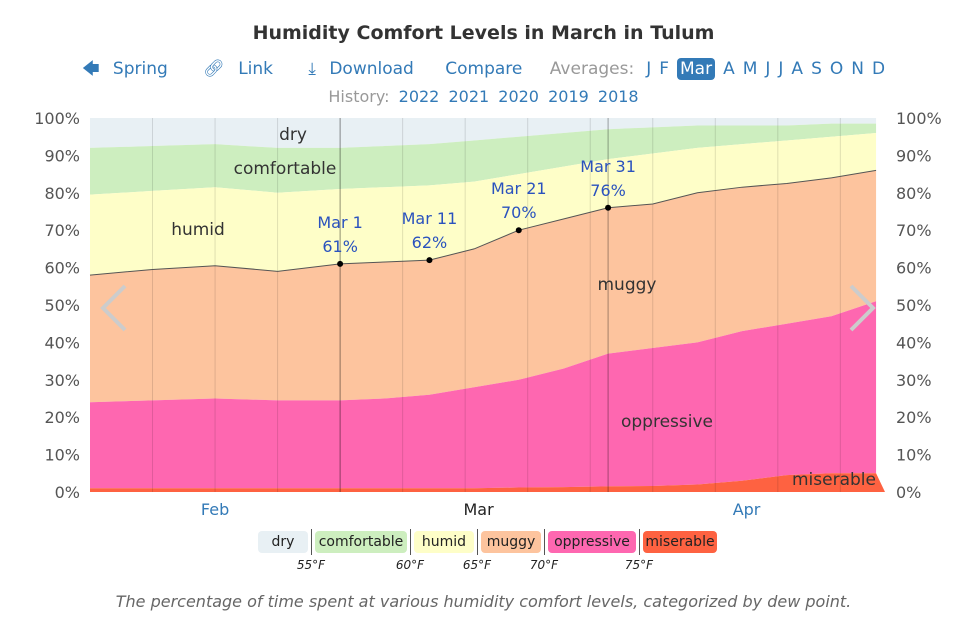  What do you see at coordinates (430, 242) in the screenshot?
I see `annotation-value: 62%` at bounding box center [430, 242].